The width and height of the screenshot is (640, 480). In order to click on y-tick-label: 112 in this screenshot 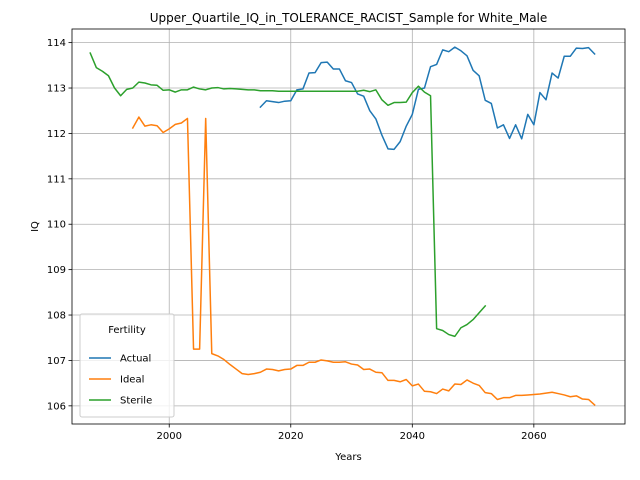, I will do `click(56, 134)`.